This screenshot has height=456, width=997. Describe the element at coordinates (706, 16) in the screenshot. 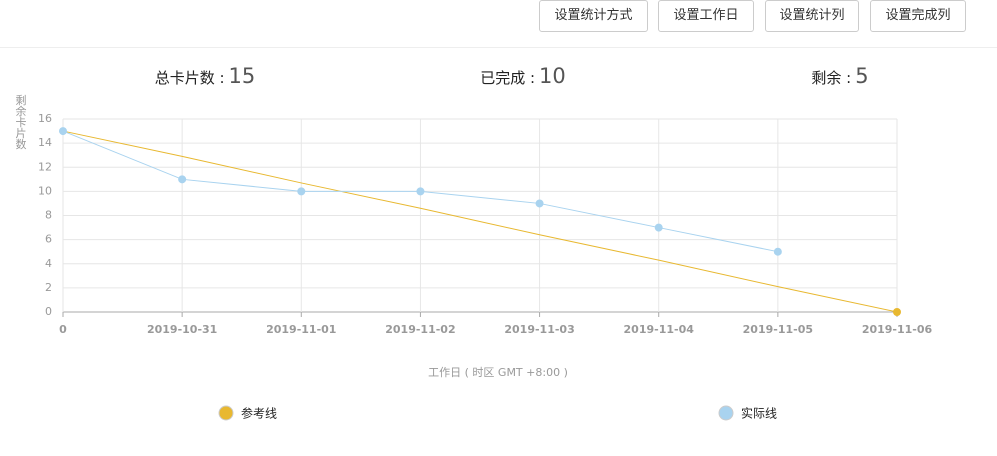

I see `button: 设置工作日` at that location.